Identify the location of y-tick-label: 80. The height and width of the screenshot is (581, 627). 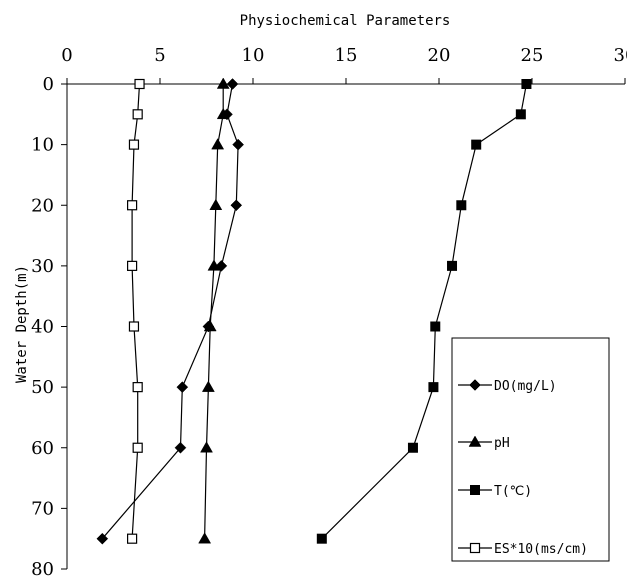
(42, 569).